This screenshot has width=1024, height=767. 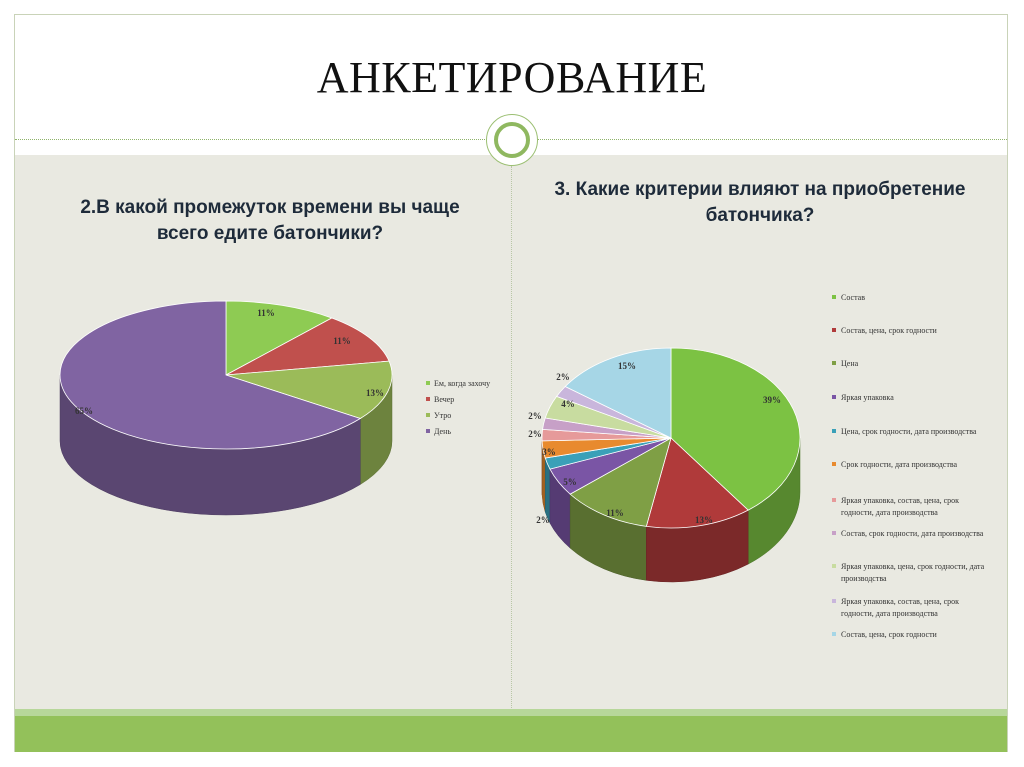 What do you see at coordinates (458, 407) in the screenshot?
I see `chart-1-legend: Ем, когда захочу Вечер Утро День` at bounding box center [458, 407].